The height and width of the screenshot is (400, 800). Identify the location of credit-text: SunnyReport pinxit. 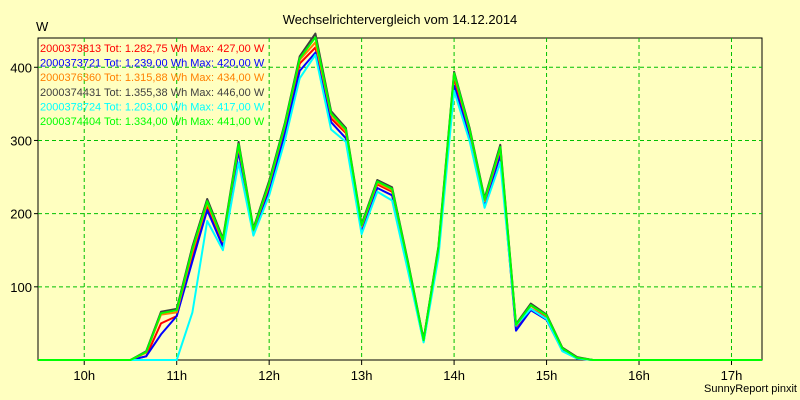
(750, 389).